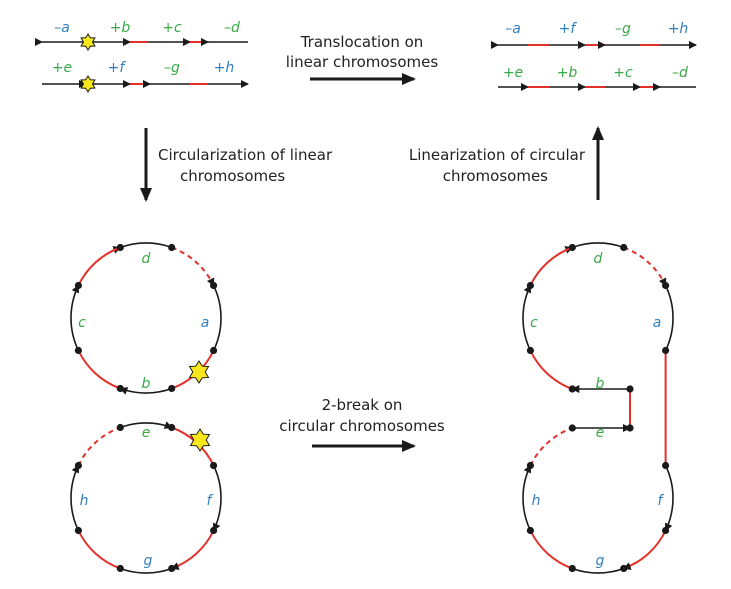 The image size is (731, 589). Describe the element at coordinates (245, 155) in the screenshot. I see `circularization-caption-line1: Circularization of linear` at that location.